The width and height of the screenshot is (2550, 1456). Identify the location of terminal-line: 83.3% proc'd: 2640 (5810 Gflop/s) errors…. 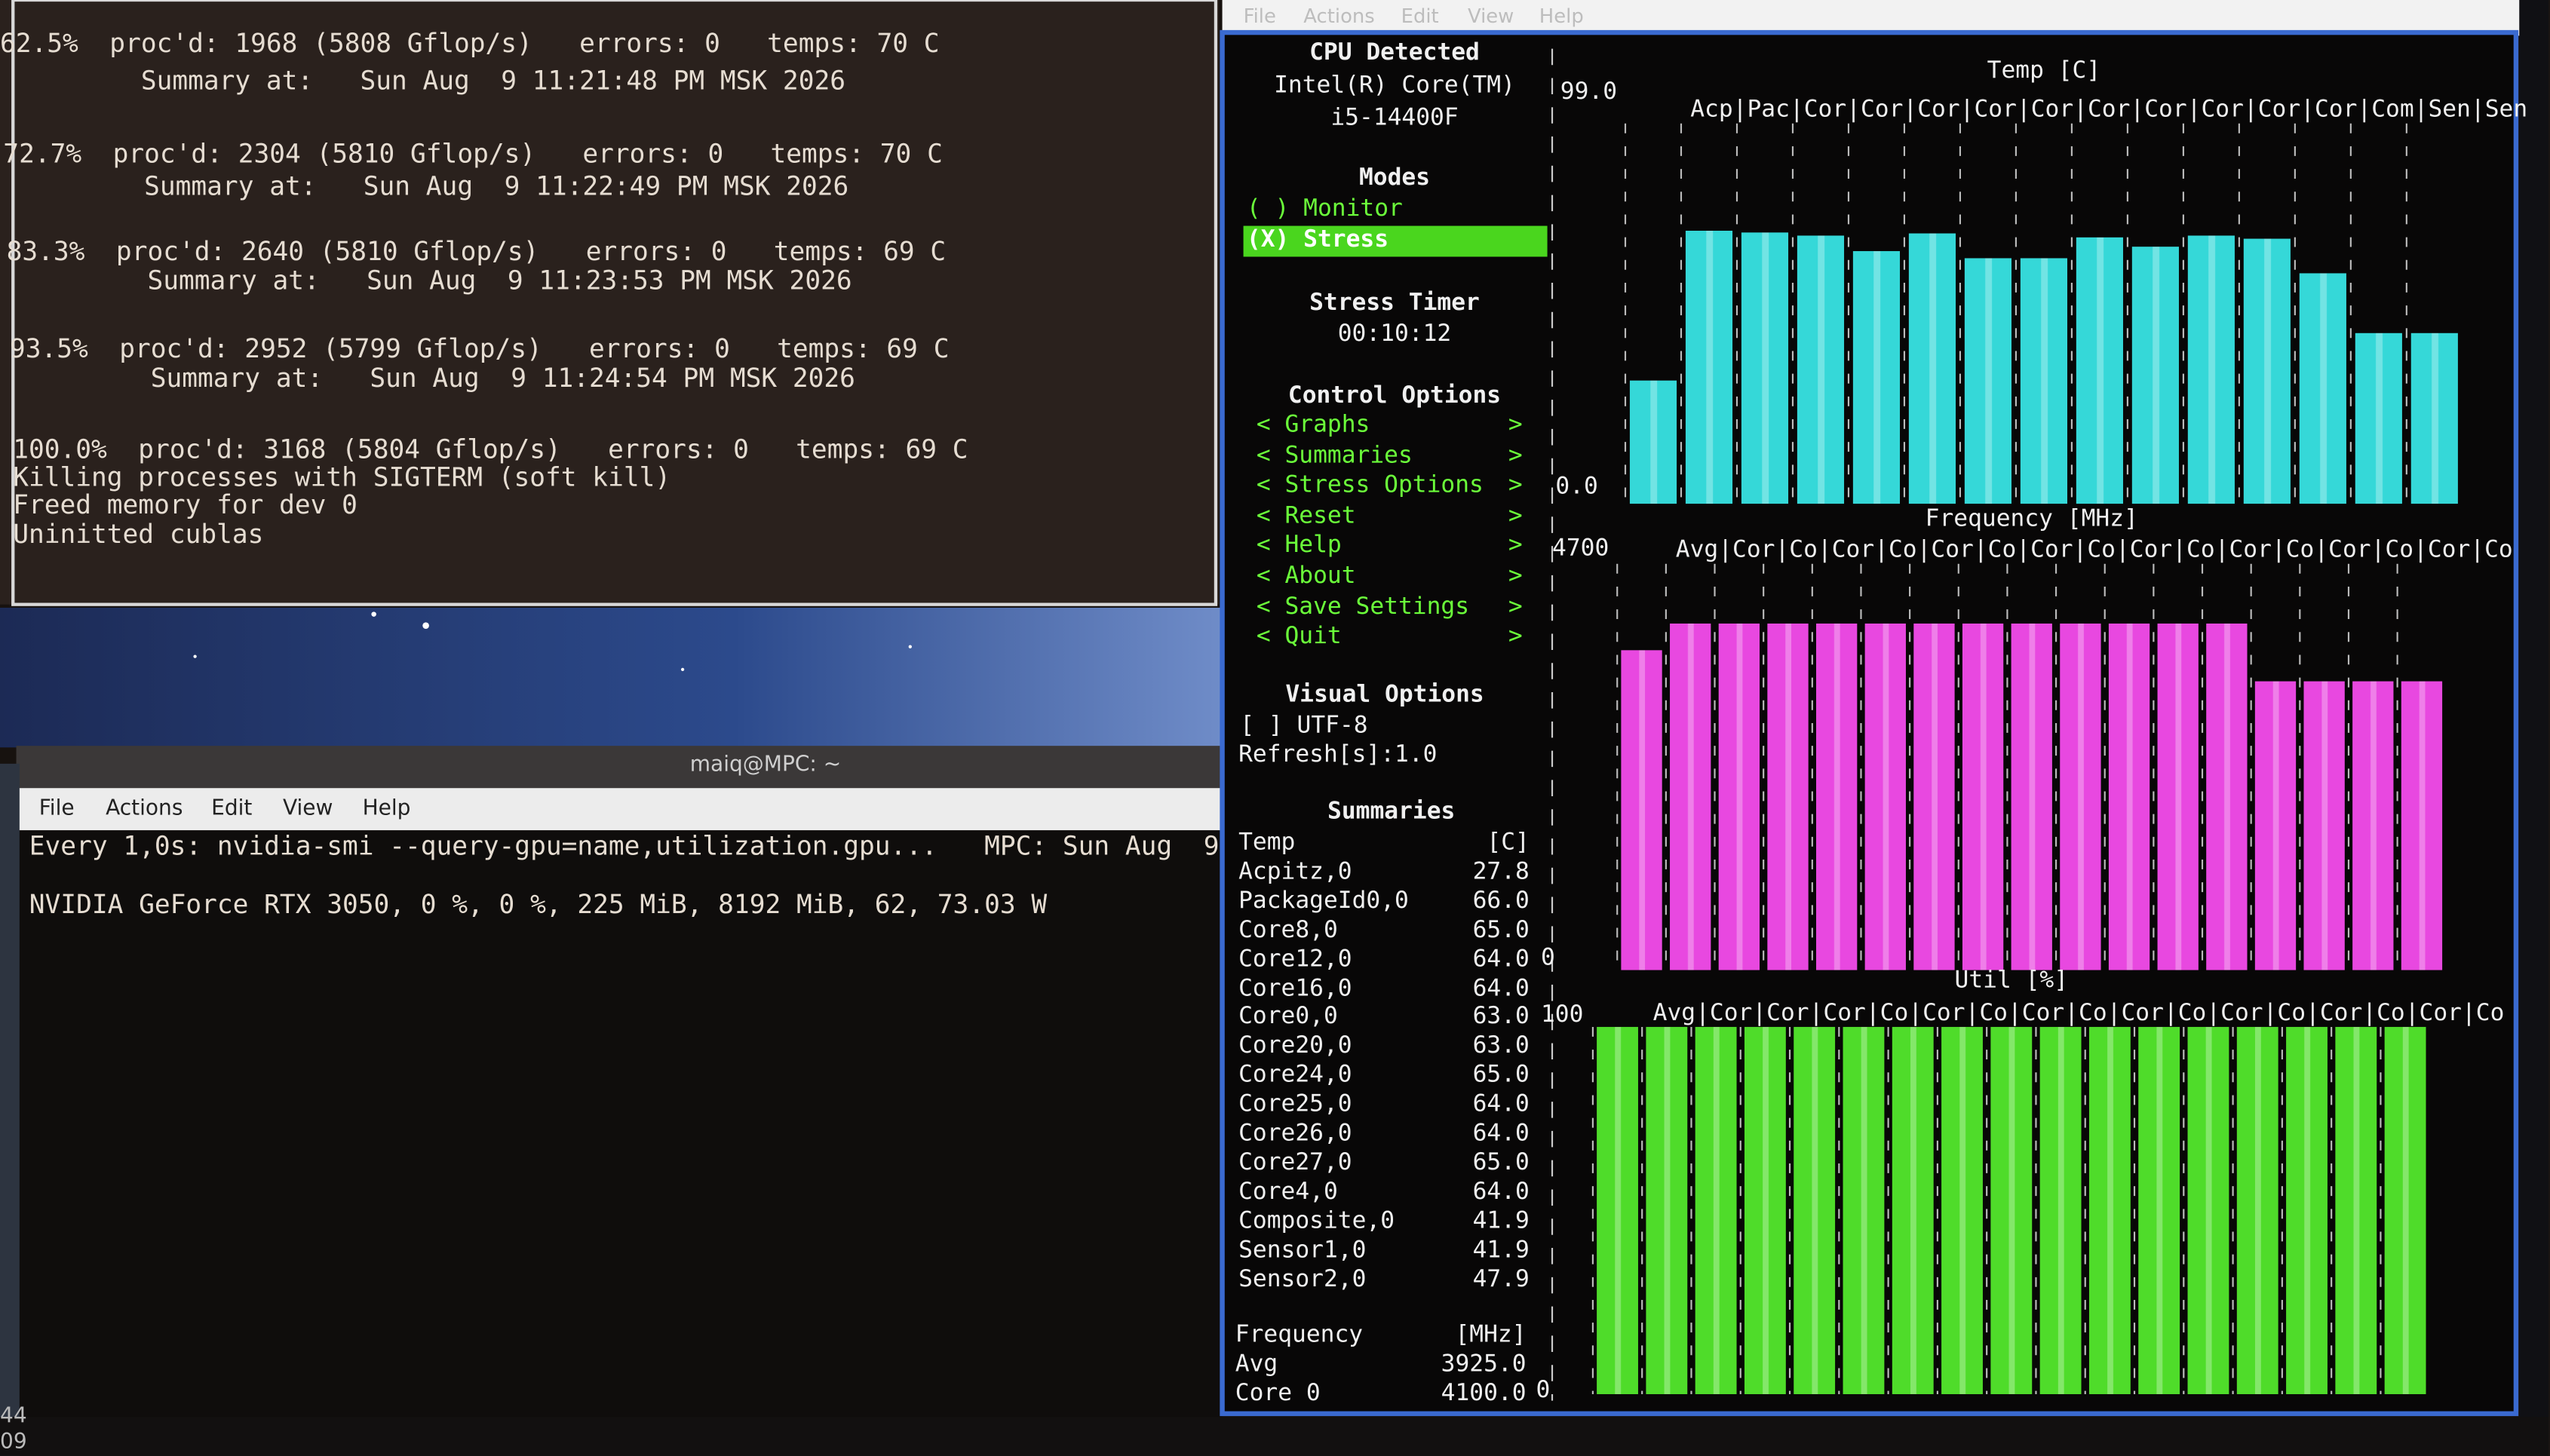
(476, 251).